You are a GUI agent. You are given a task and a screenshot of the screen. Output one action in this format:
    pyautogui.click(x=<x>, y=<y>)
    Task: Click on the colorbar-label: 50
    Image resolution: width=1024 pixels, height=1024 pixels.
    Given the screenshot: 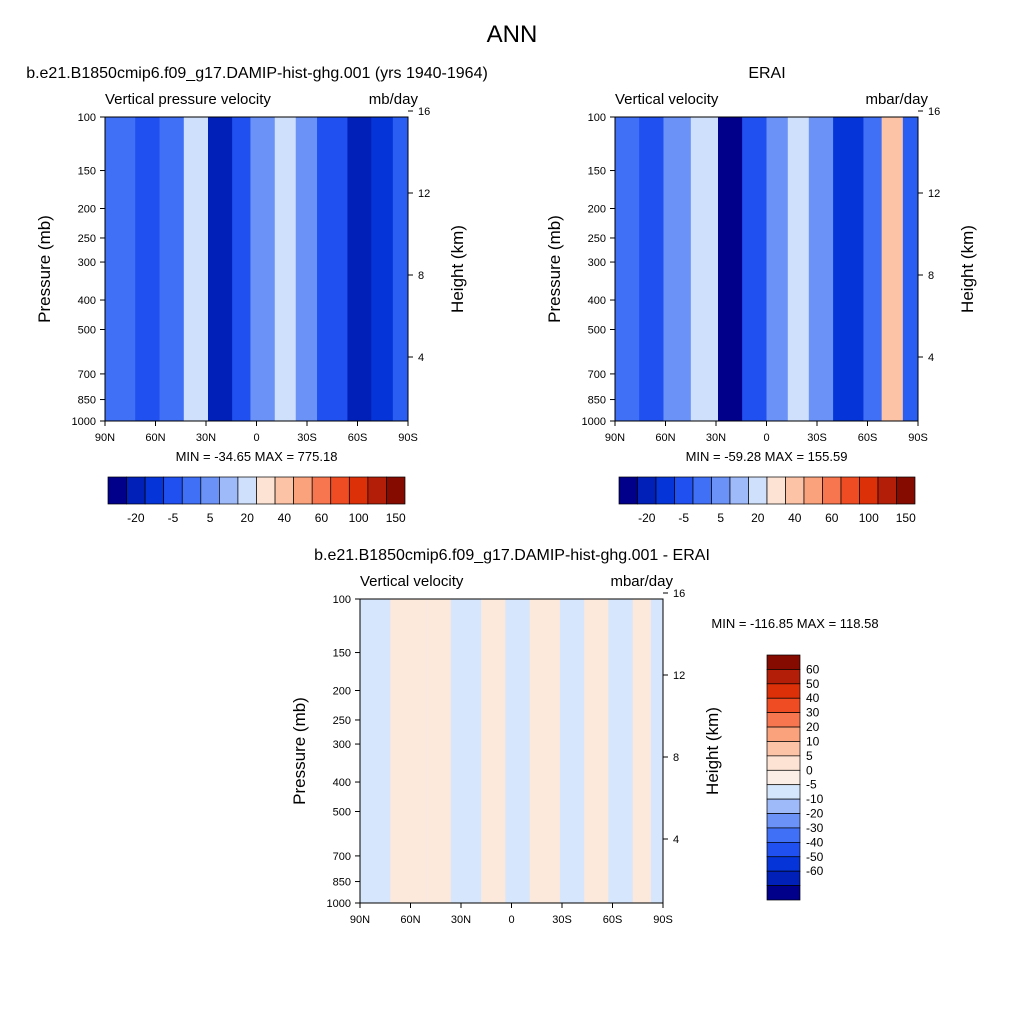 What is the action you would take?
    pyautogui.click(x=813, y=684)
    